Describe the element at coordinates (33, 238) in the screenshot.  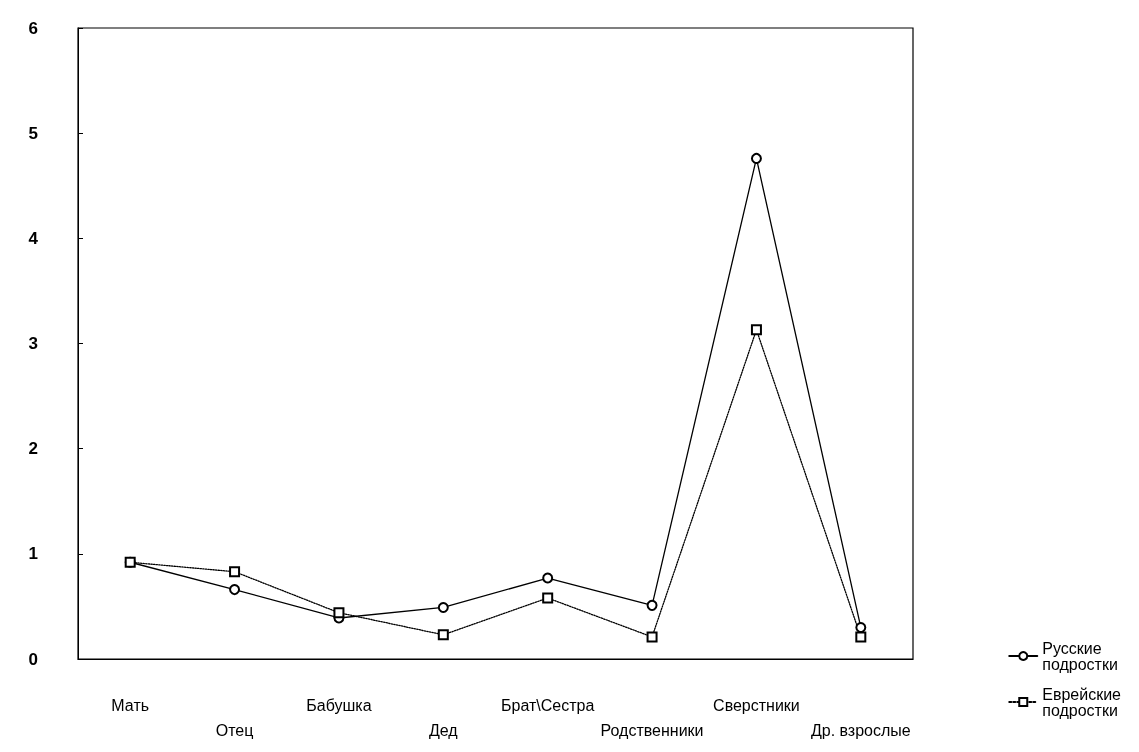
I see `y-tick-label: 4` at that location.